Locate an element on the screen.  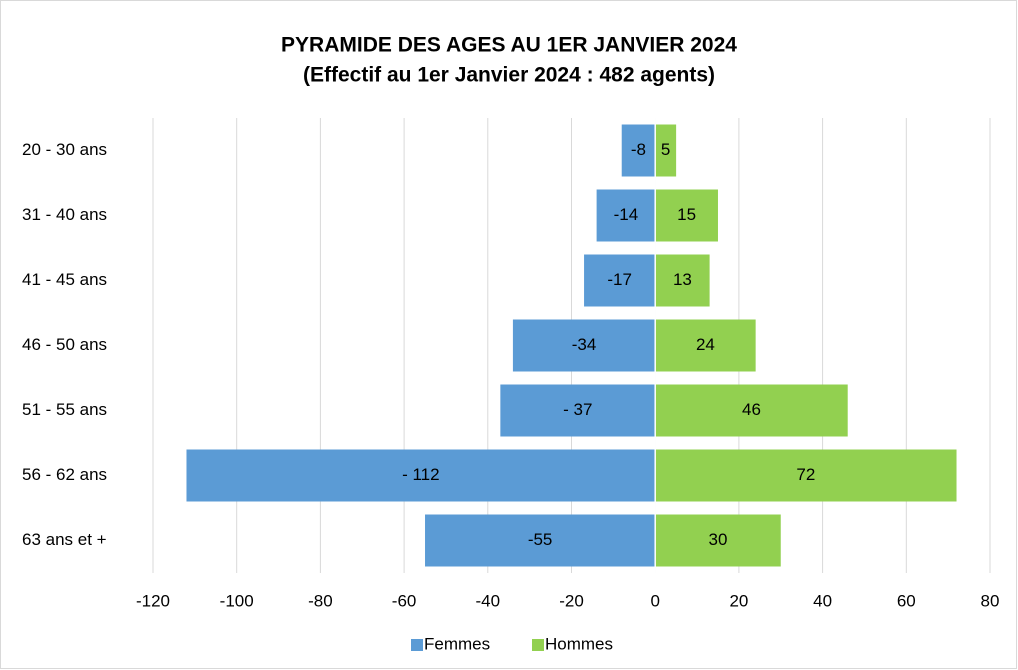
data-label: 13 is located at coordinates (682, 279).